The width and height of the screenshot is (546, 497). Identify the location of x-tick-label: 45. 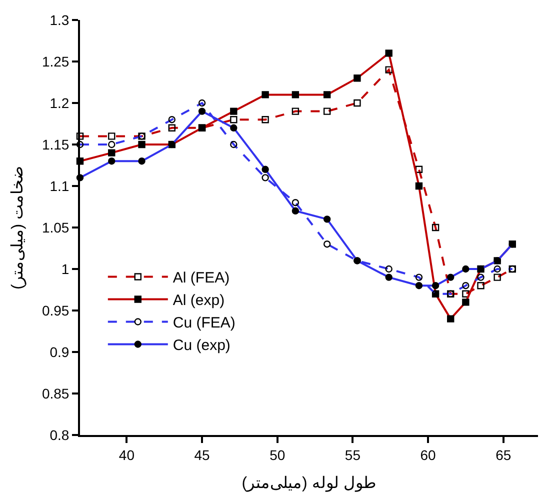
(202, 454).